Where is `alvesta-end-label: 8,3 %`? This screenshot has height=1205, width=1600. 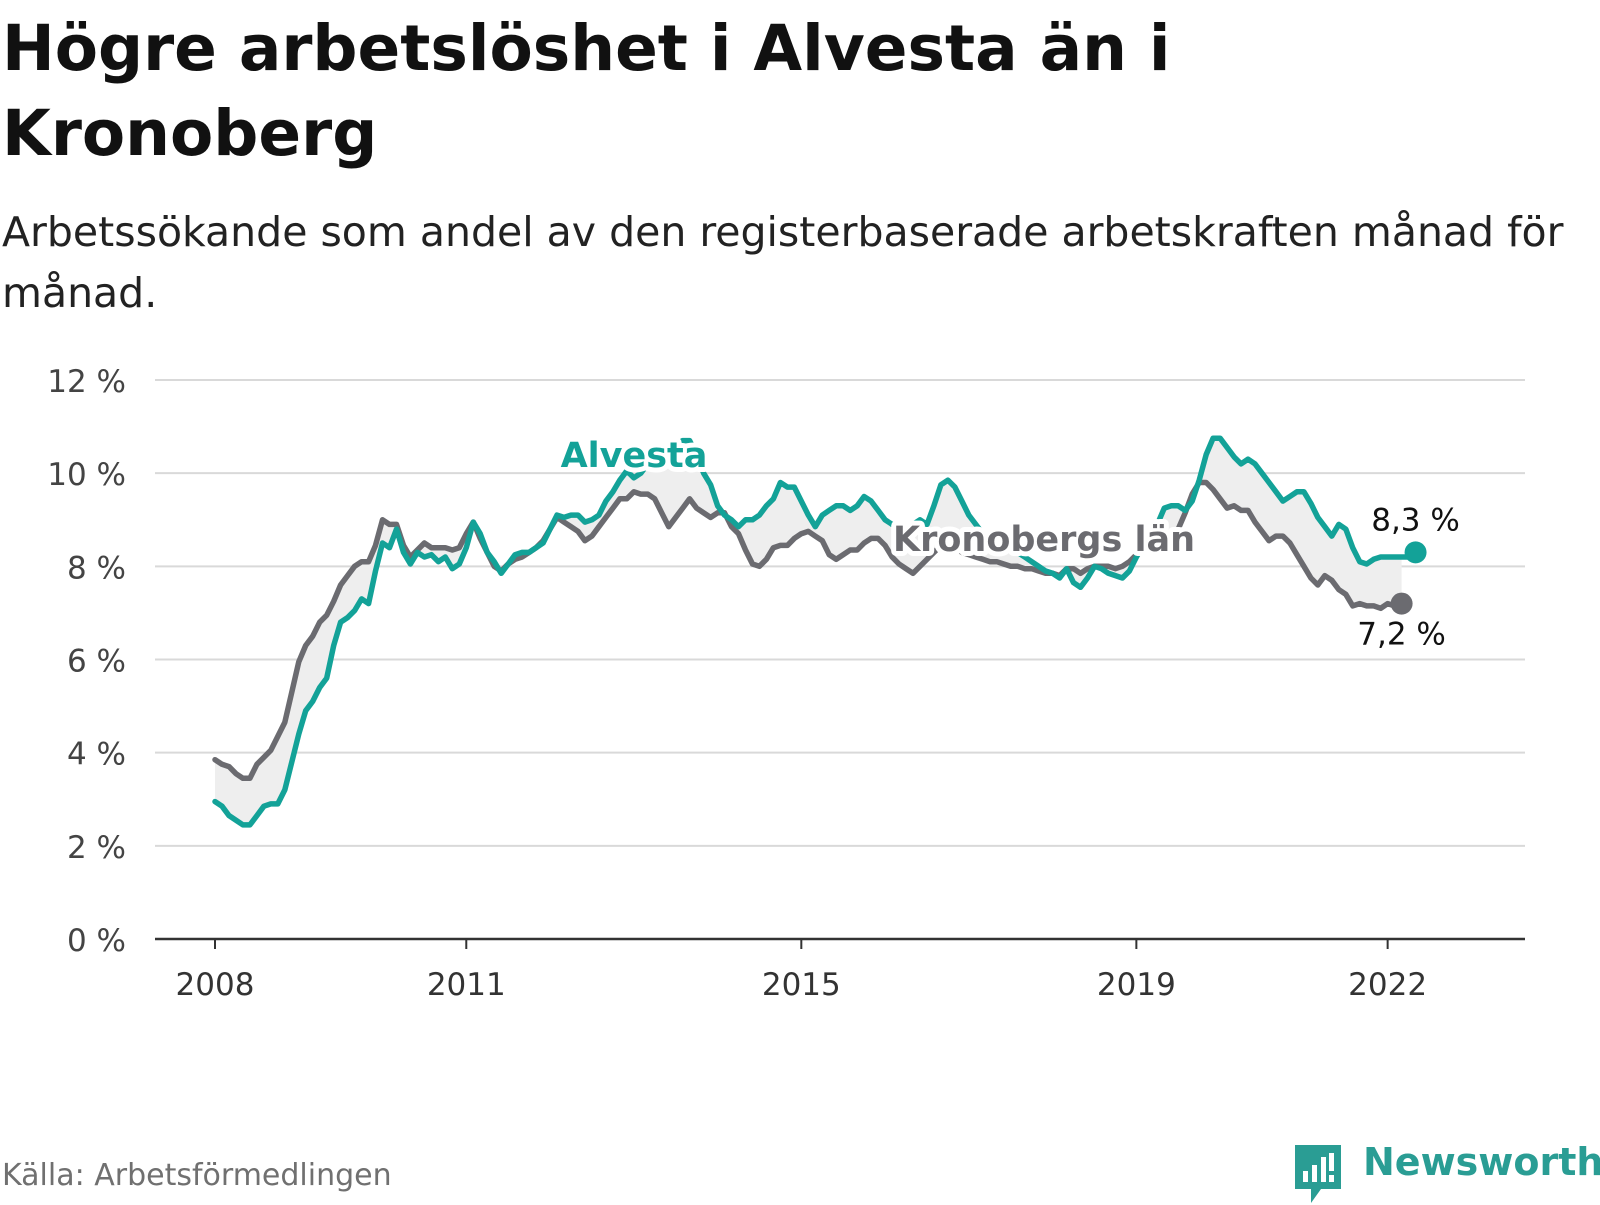
alvesta-end-label: 8,3 % is located at coordinates (1415, 520).